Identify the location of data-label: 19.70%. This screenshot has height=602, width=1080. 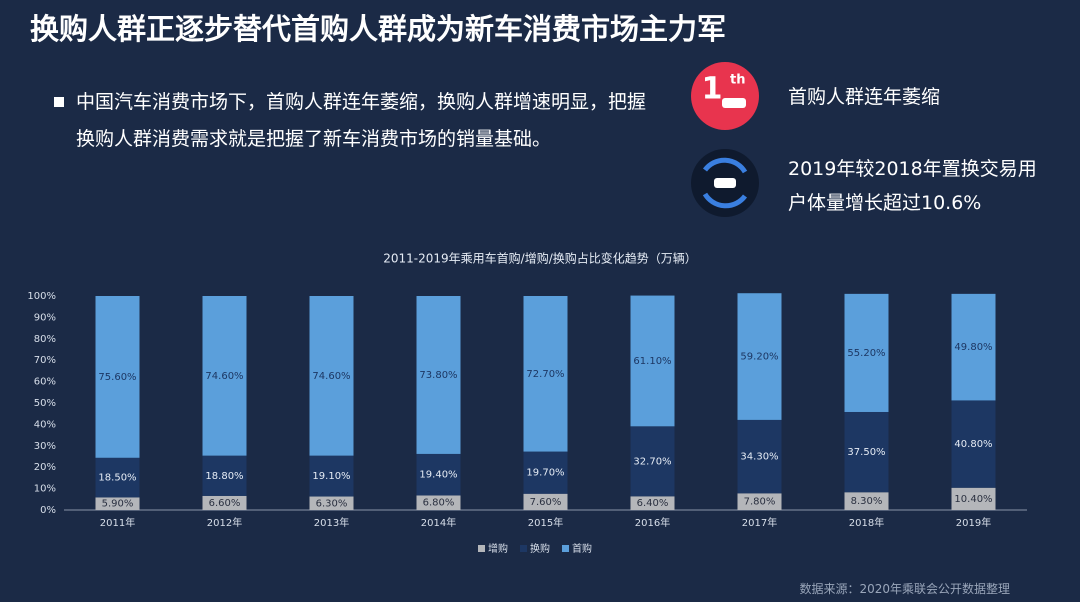
(545, 473).